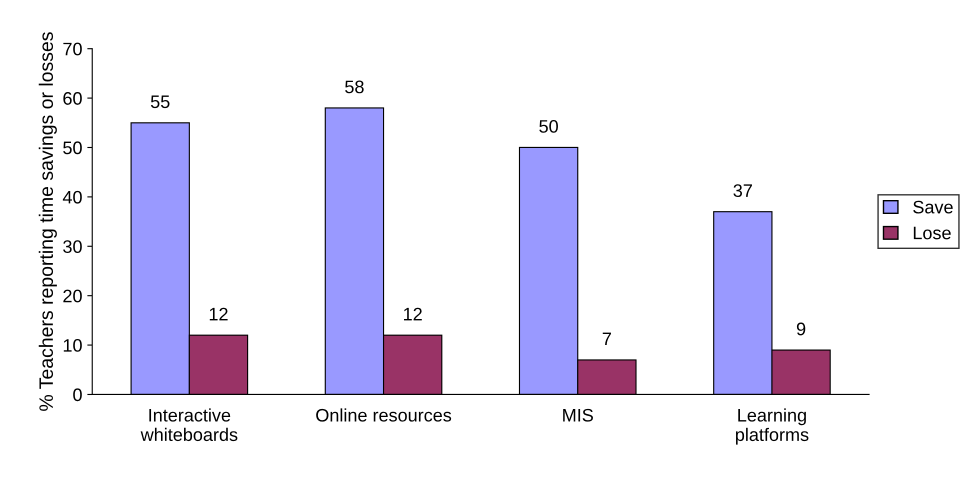 The height and width of the screenshot is (487, 971). I want to click on y-tick-label: 40, so click(72, 197).